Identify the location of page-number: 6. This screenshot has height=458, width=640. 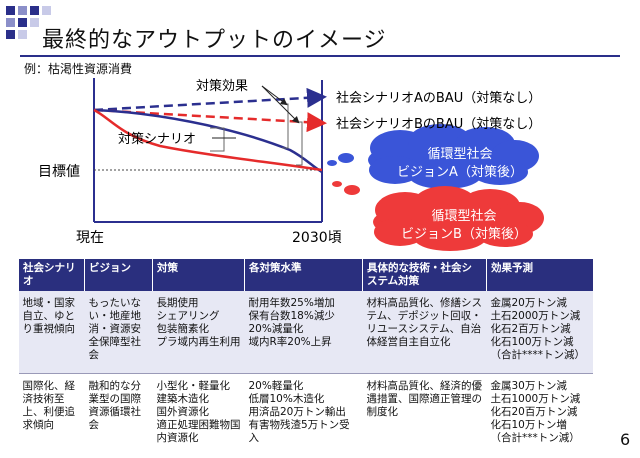
(625, 439).